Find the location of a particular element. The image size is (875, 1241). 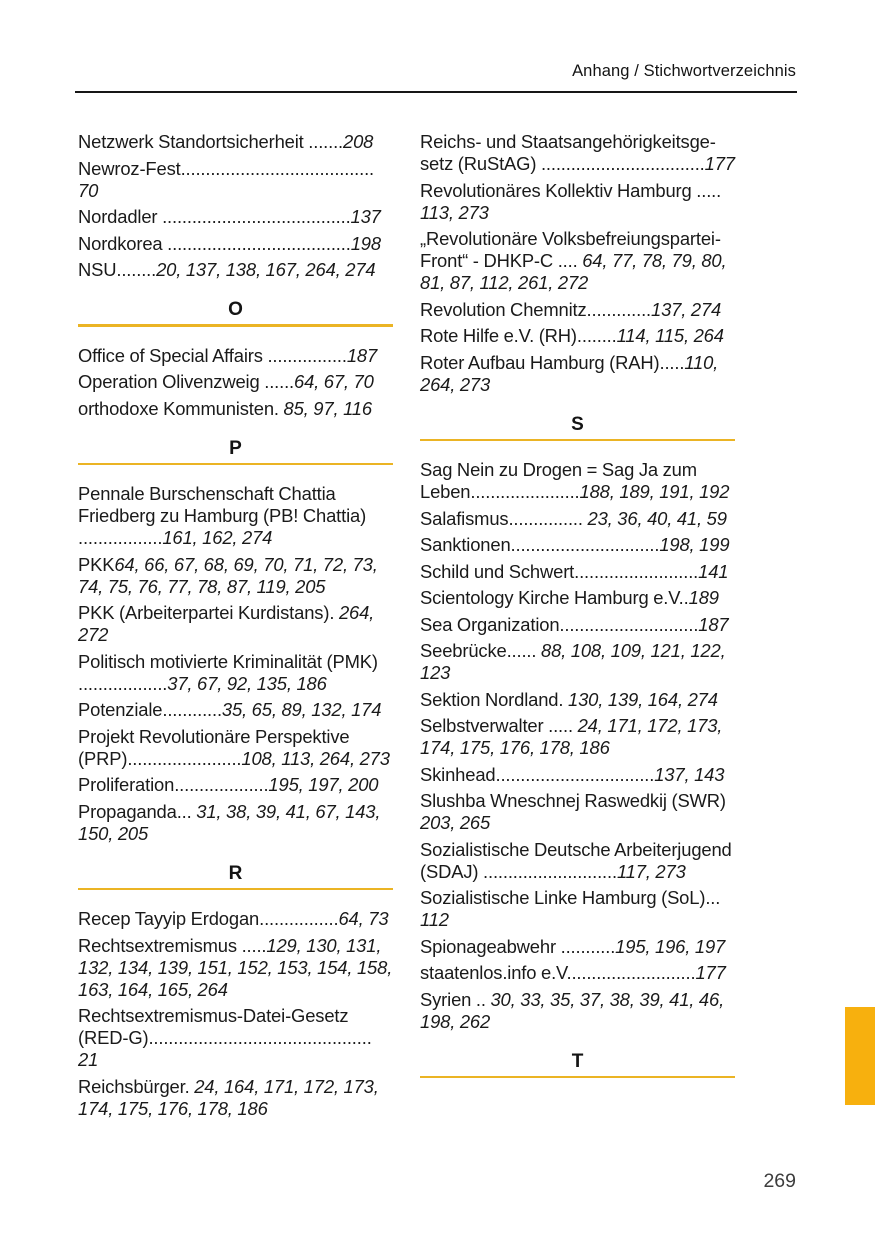

entry-term: Salafismus is located at coordinates (464, 518).